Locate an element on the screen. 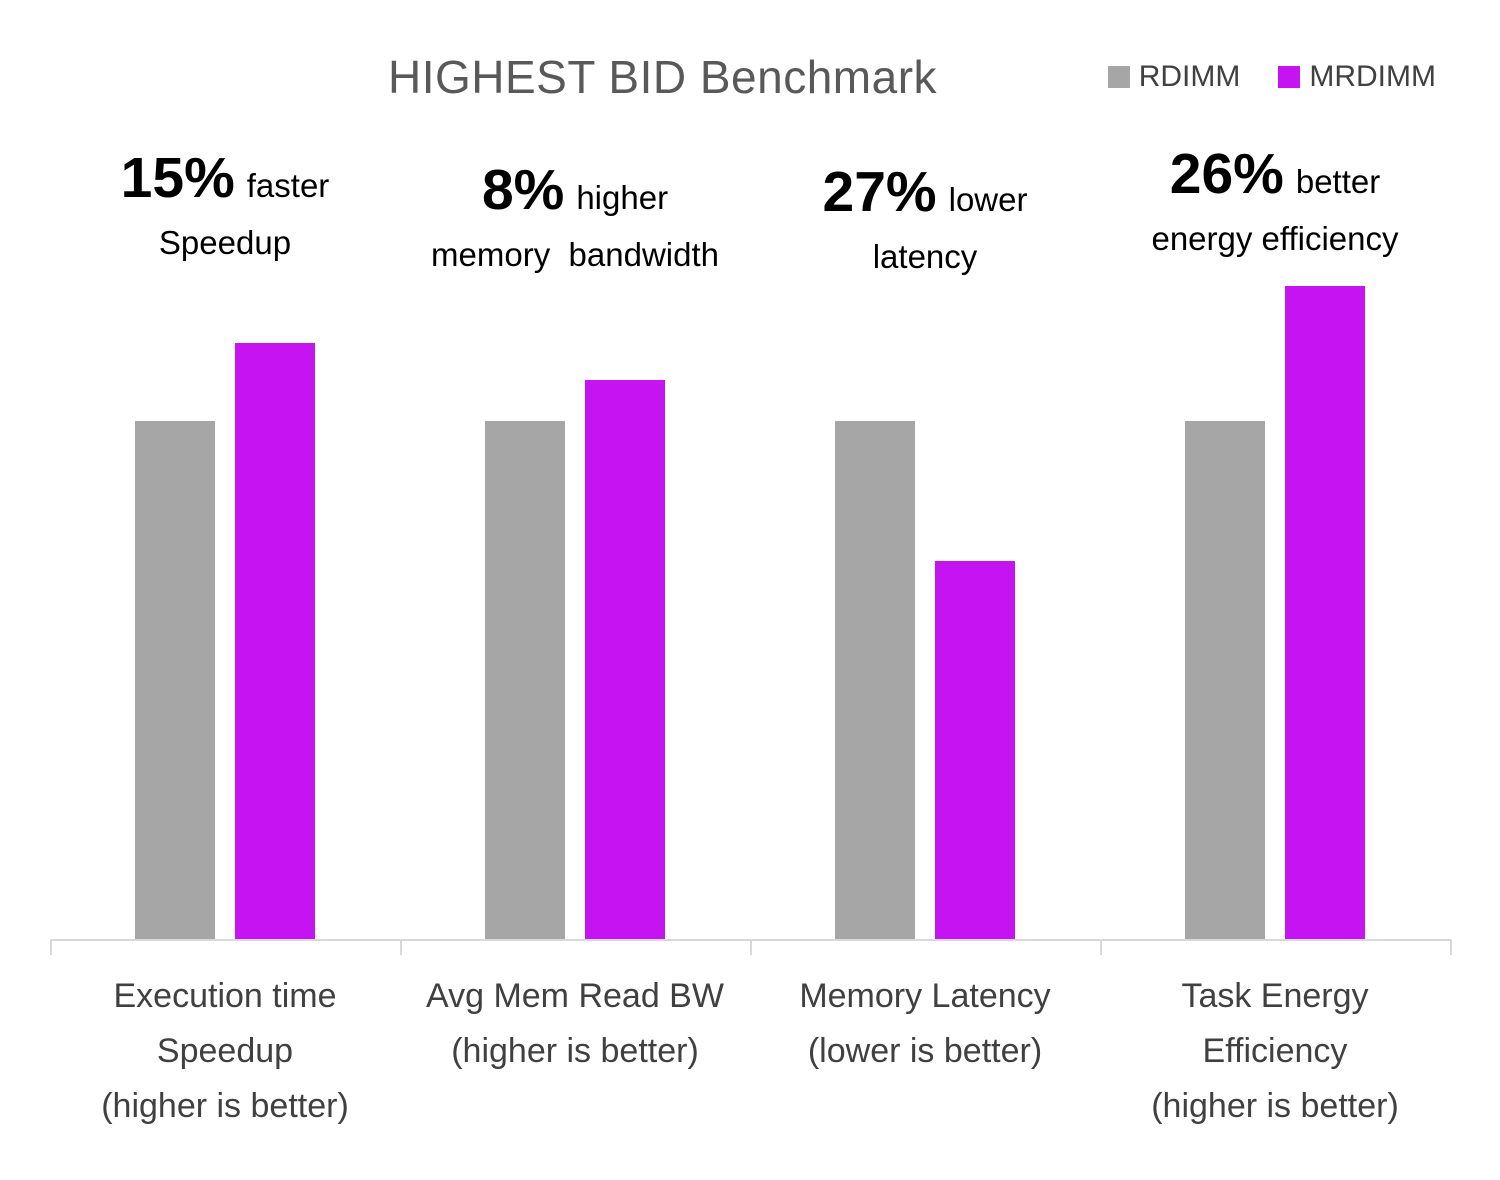 This screenshot has width=1500, height=1180. category-label: Execution time Speedup (higher is better) is located at coordinates (225, 1051).